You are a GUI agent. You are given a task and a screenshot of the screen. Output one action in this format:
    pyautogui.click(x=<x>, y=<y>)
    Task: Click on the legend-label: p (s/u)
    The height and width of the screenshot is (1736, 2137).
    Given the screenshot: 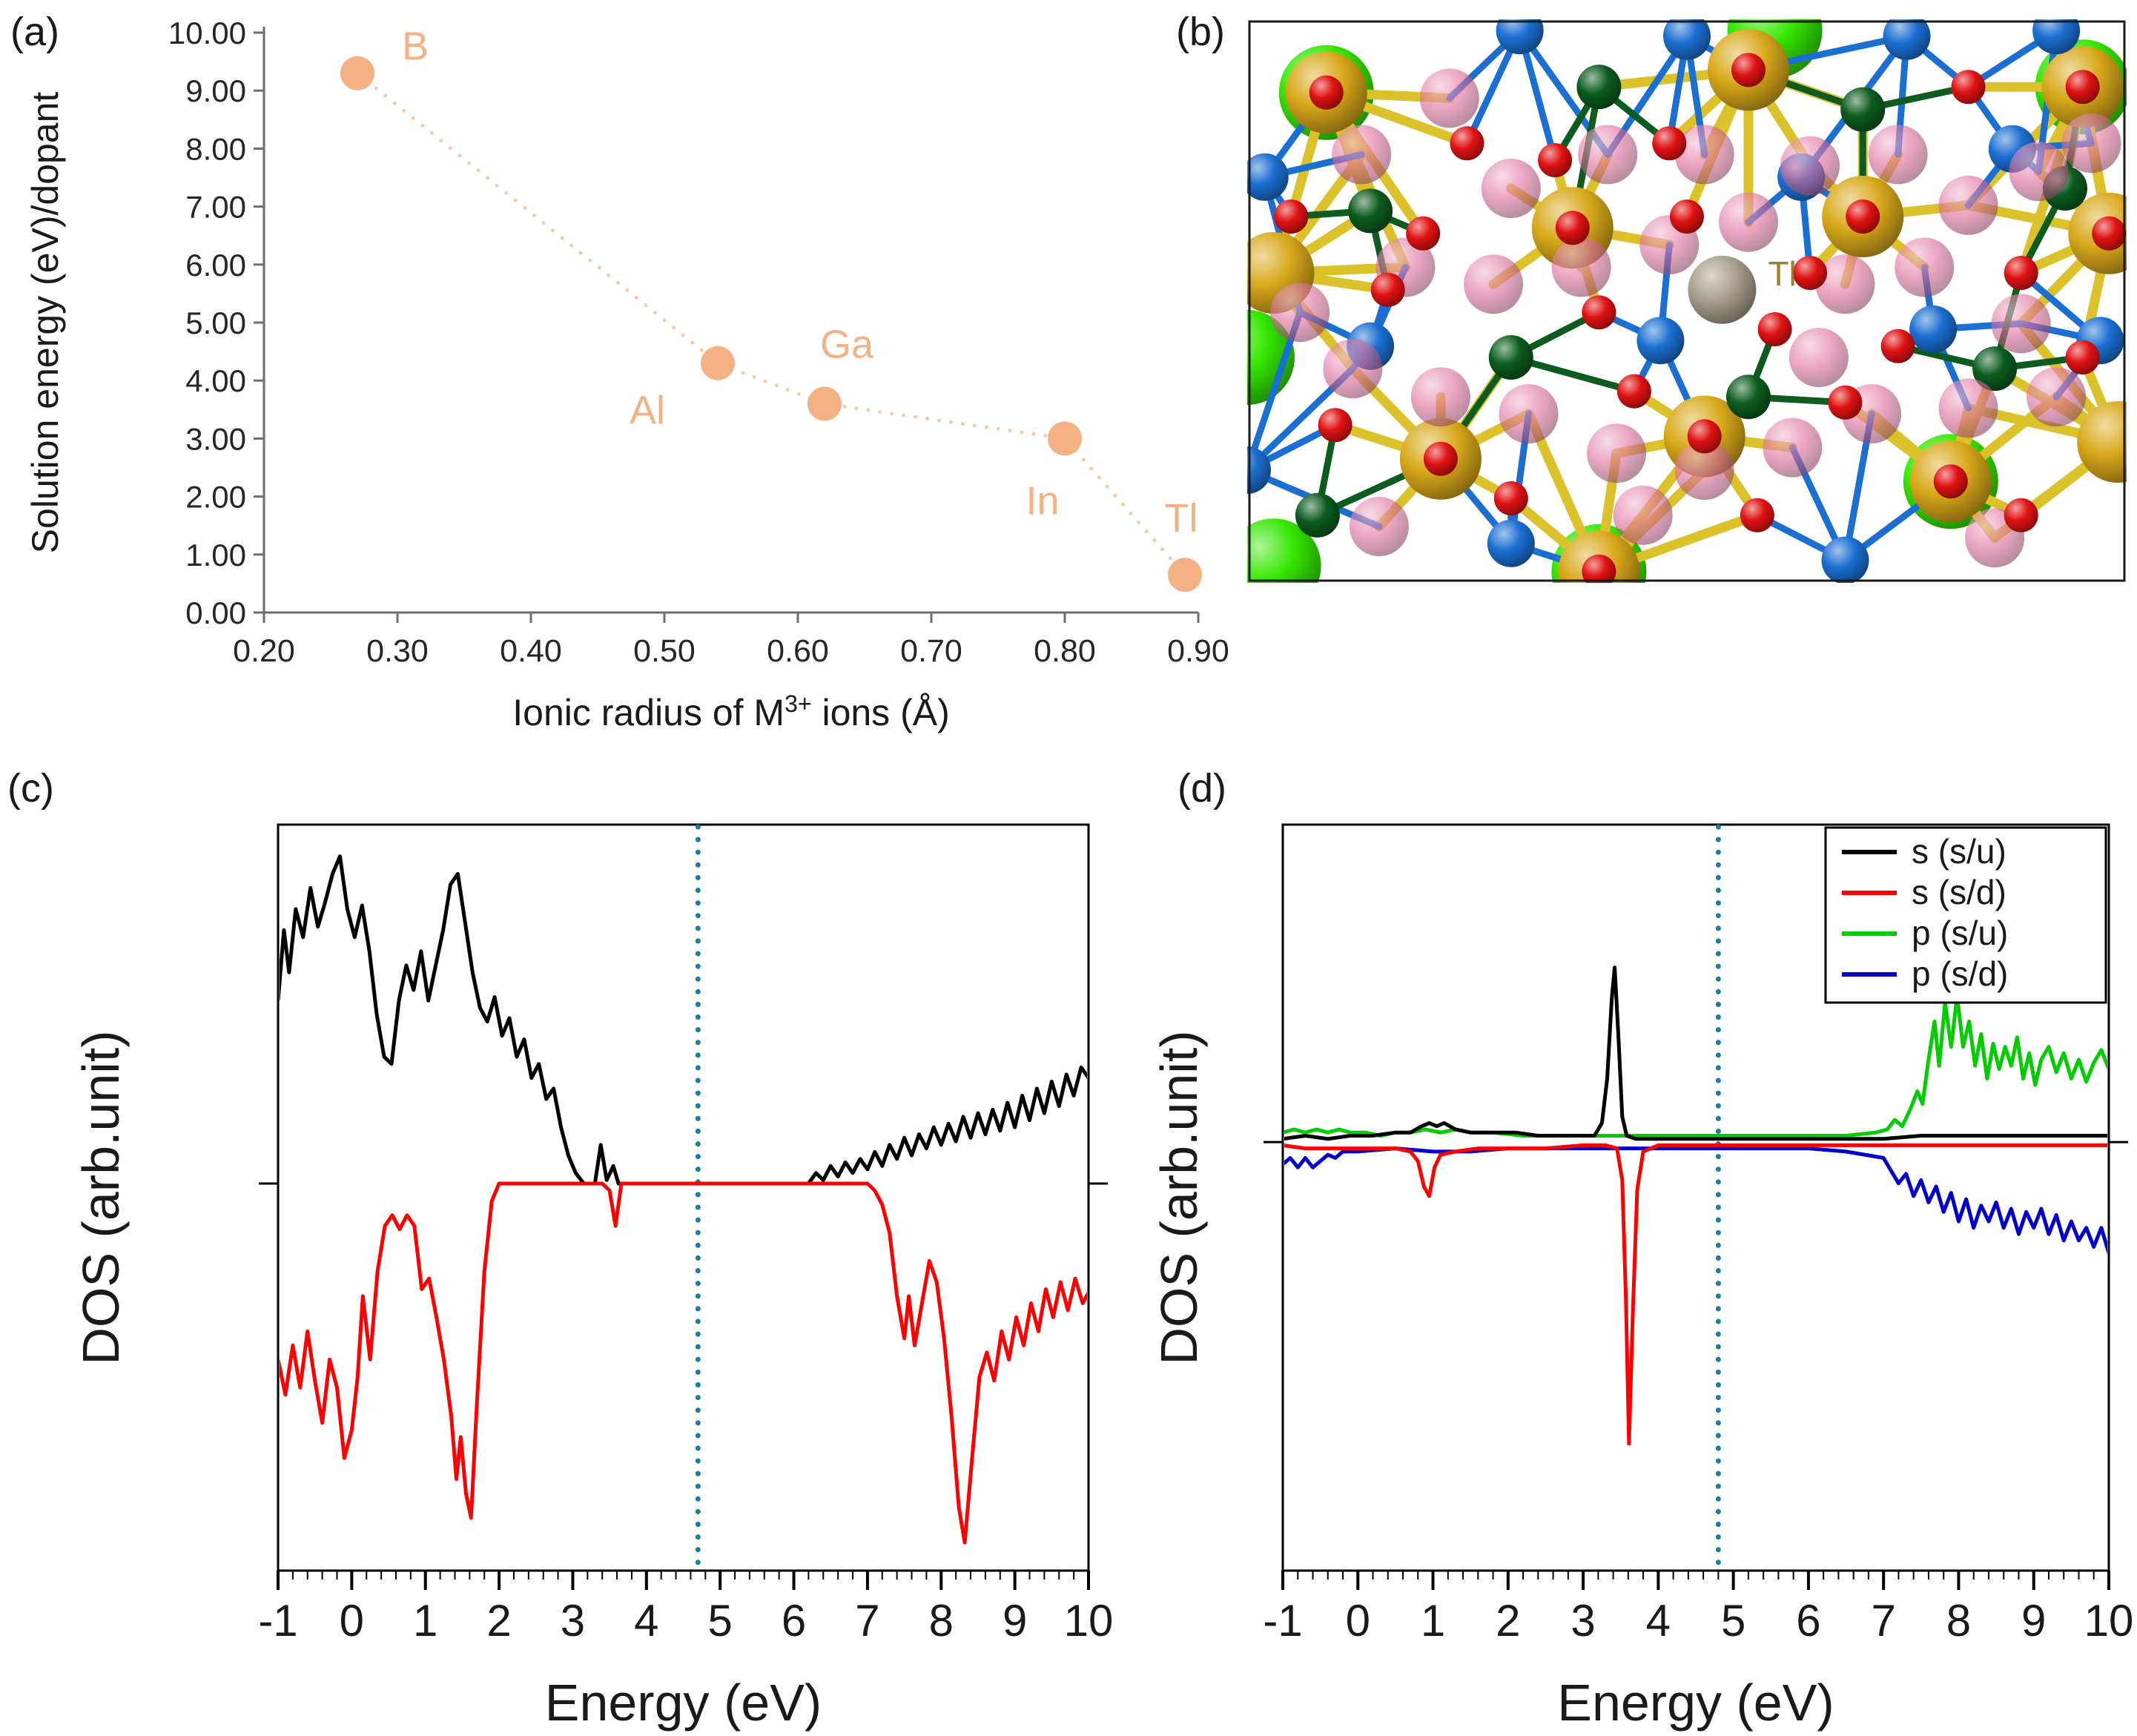 What is the action you would take?
    pyautogui.click(x=1960, y=933)
    